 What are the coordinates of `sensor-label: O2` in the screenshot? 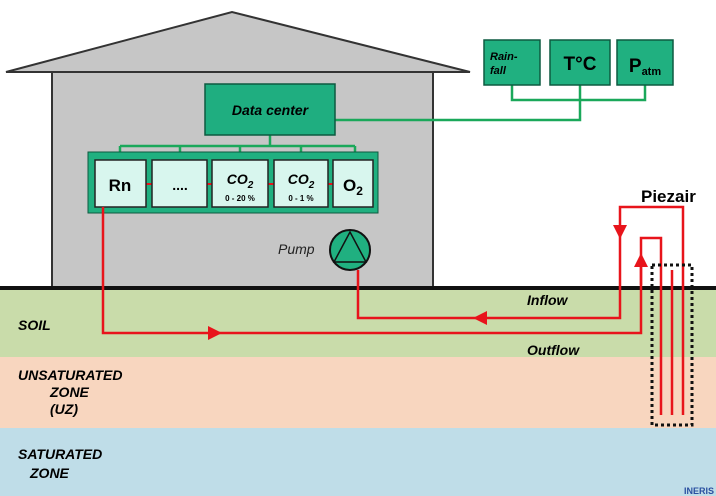 It's located at (353, 187).